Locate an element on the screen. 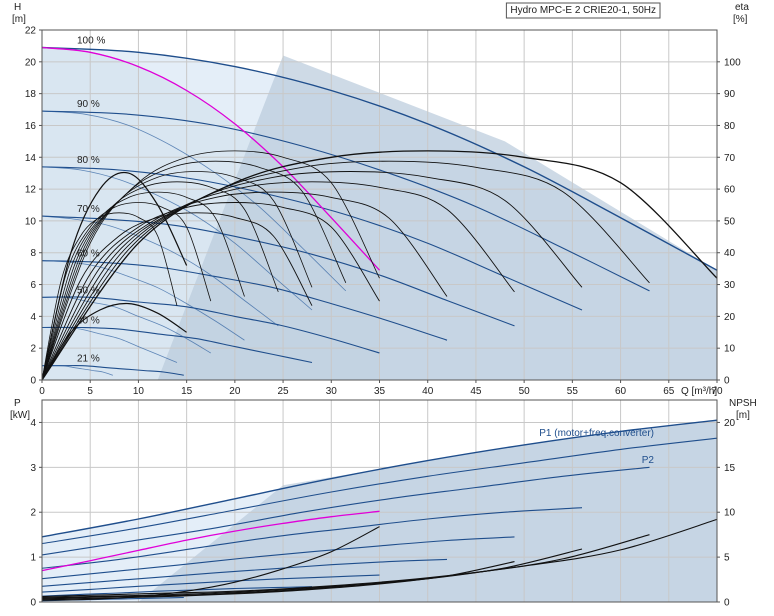 This screenshot has height=616, width=774. y2-tick-label: 80 is located at coordinates (730, 126).